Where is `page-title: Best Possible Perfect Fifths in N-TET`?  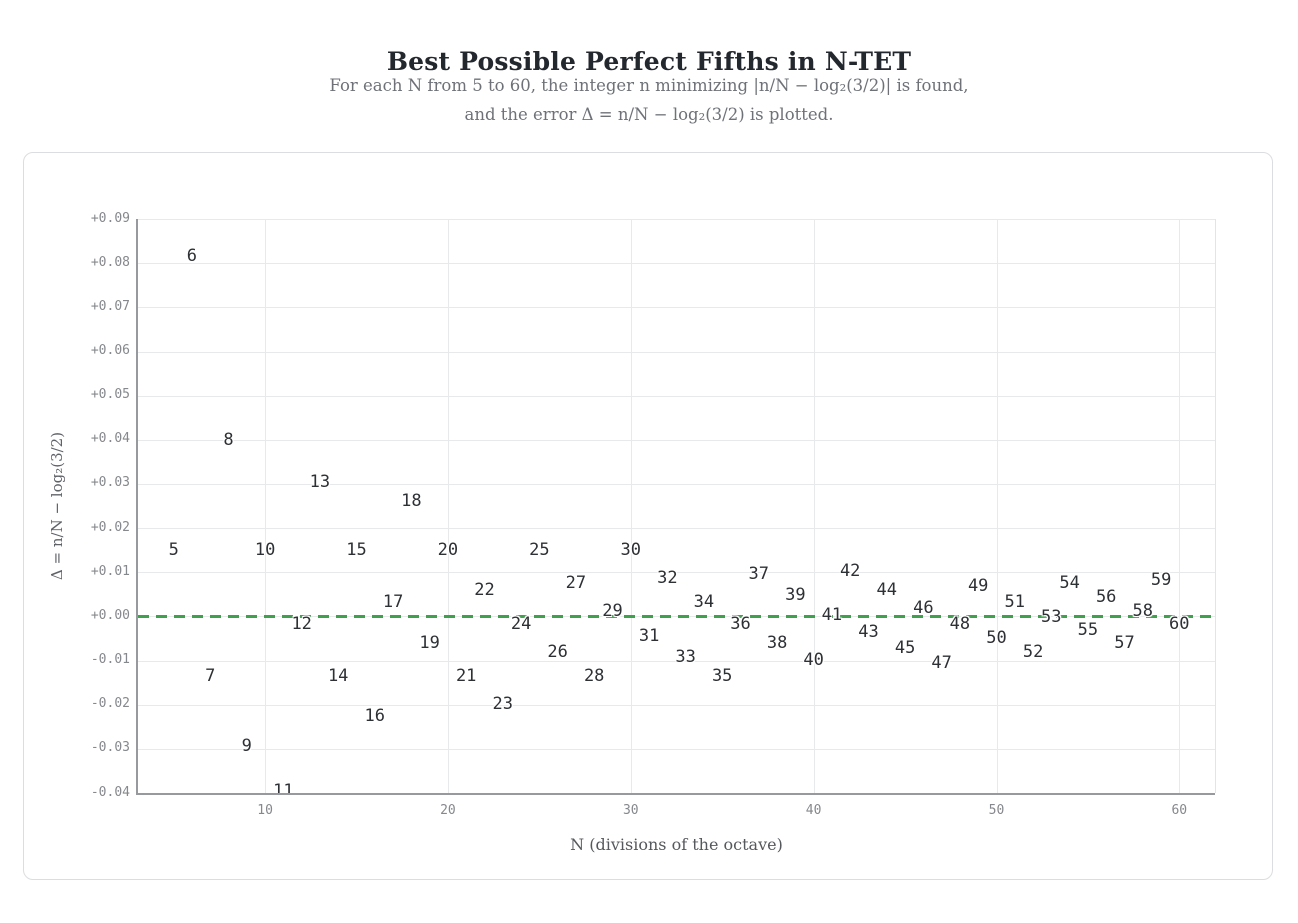
page-title: Best Possible Perfect Fifths in N-TET is located at coordinates (649, 61).